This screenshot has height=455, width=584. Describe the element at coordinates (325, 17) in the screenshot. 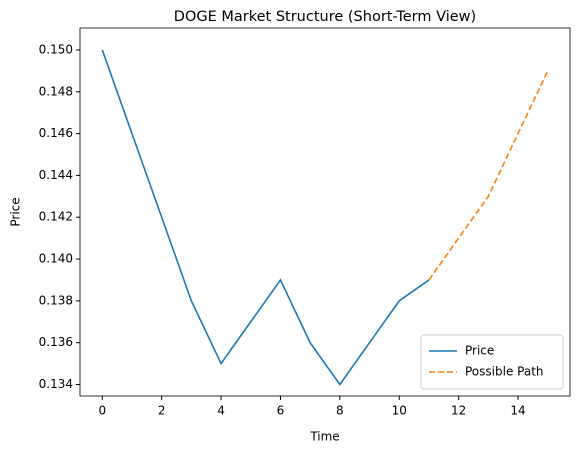

I see `chart-title: DOGE Market Structure (Short-Term View)` at that location.